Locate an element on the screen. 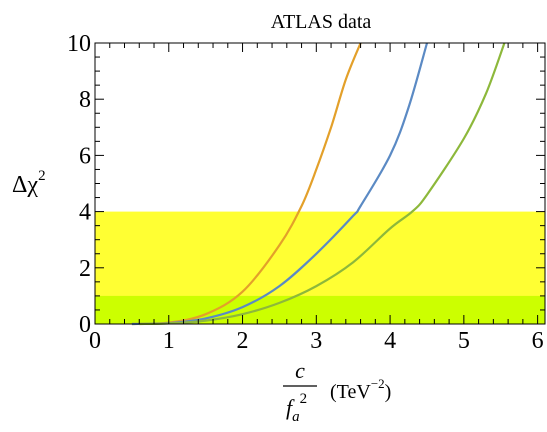 This screenshot has height=432, width=547. x-tick-label: 6 is located at coordinates (538, 341).